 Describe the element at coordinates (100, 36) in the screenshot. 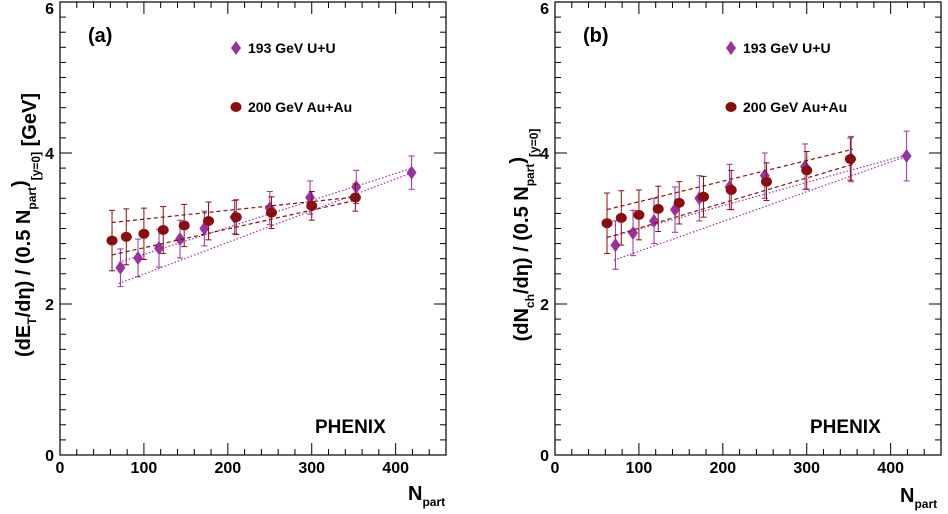

I see `panel-label: (a)` at that location.